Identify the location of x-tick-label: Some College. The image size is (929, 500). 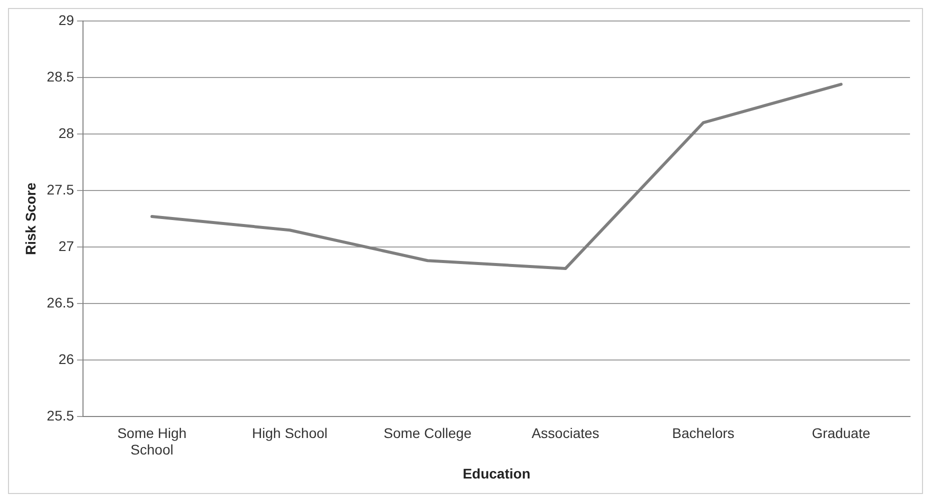
(428, 432).